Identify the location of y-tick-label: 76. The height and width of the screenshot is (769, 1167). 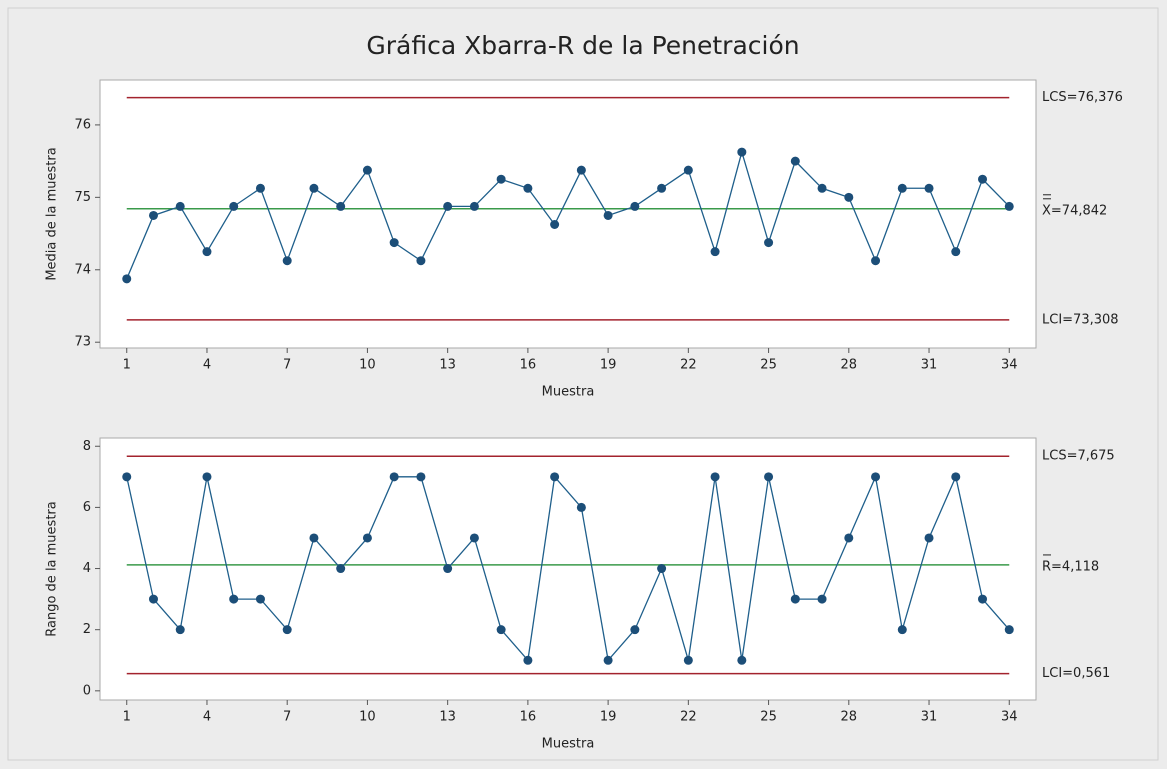
(82, 124).